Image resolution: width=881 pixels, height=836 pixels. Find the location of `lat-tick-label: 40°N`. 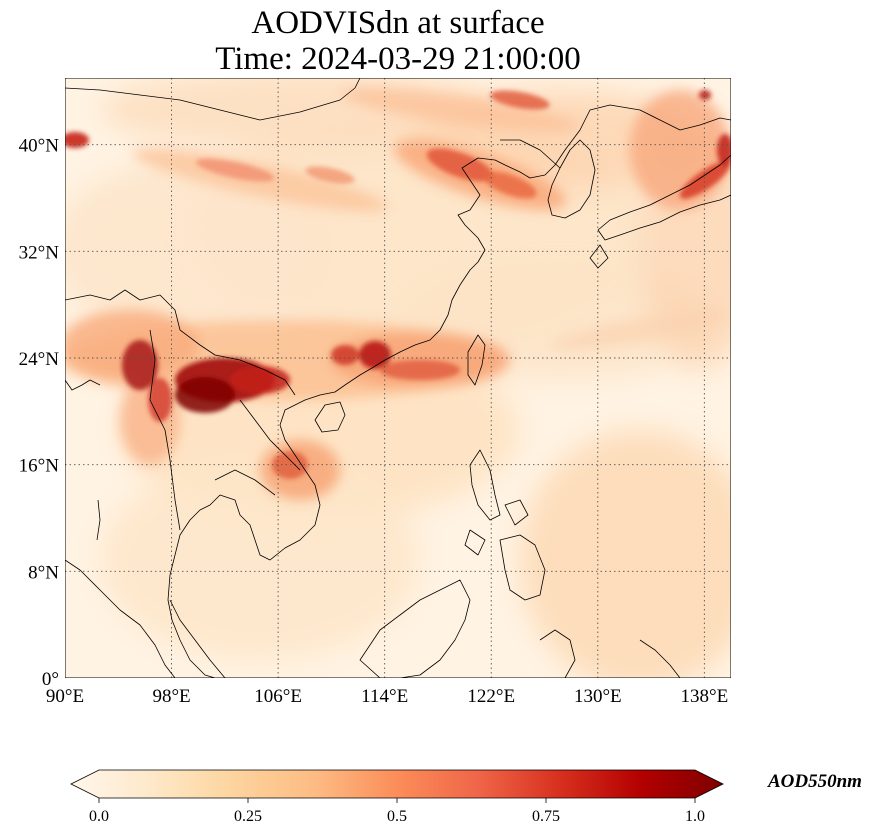

lat-tick-label: 40°N is located at coordinates (39, 146).